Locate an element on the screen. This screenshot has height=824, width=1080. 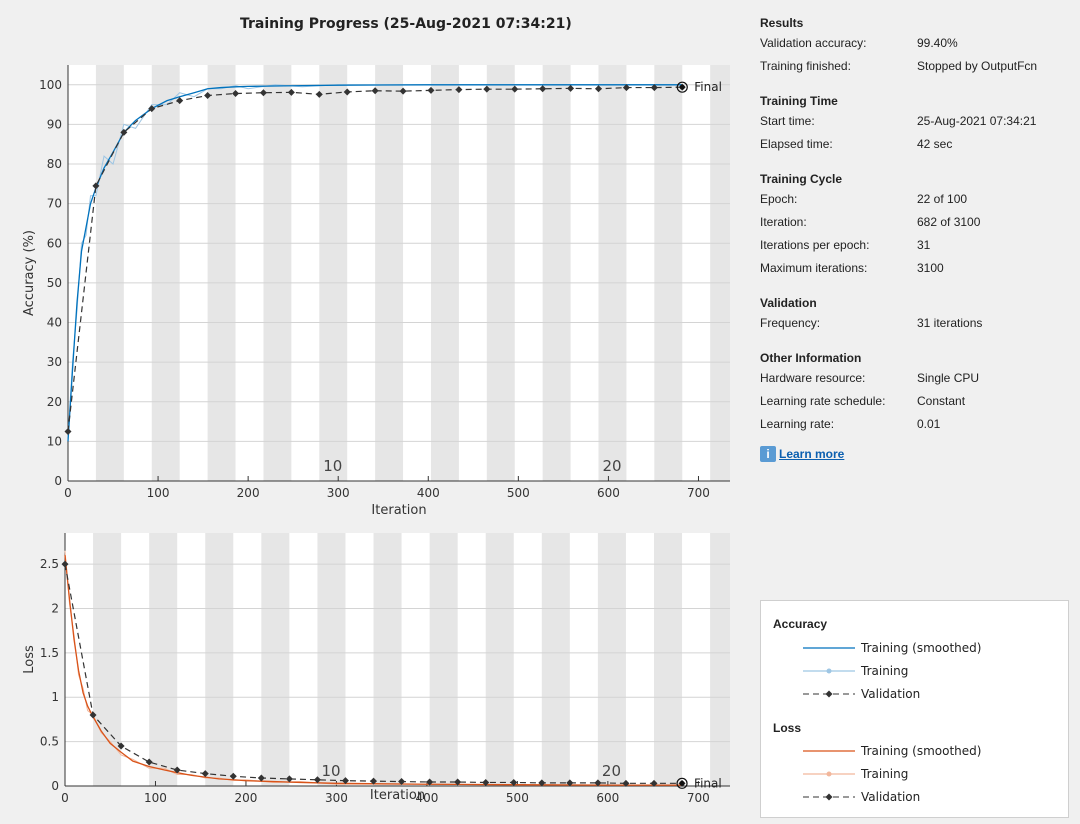
x-axis-label: Iteration is located at coordinates (398, 510).